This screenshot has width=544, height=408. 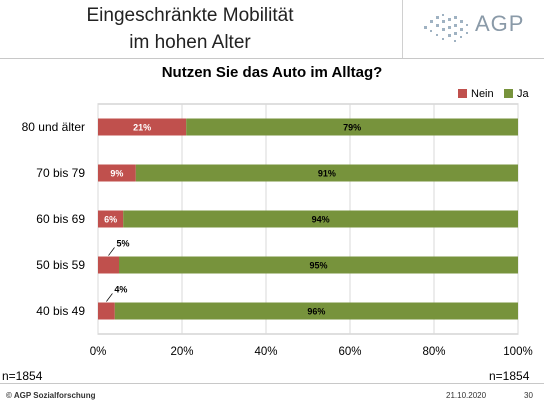 What do you see at coordinates (402, 29) in the screenshot?
I see `header-divider` at bounding box center [402, 29].